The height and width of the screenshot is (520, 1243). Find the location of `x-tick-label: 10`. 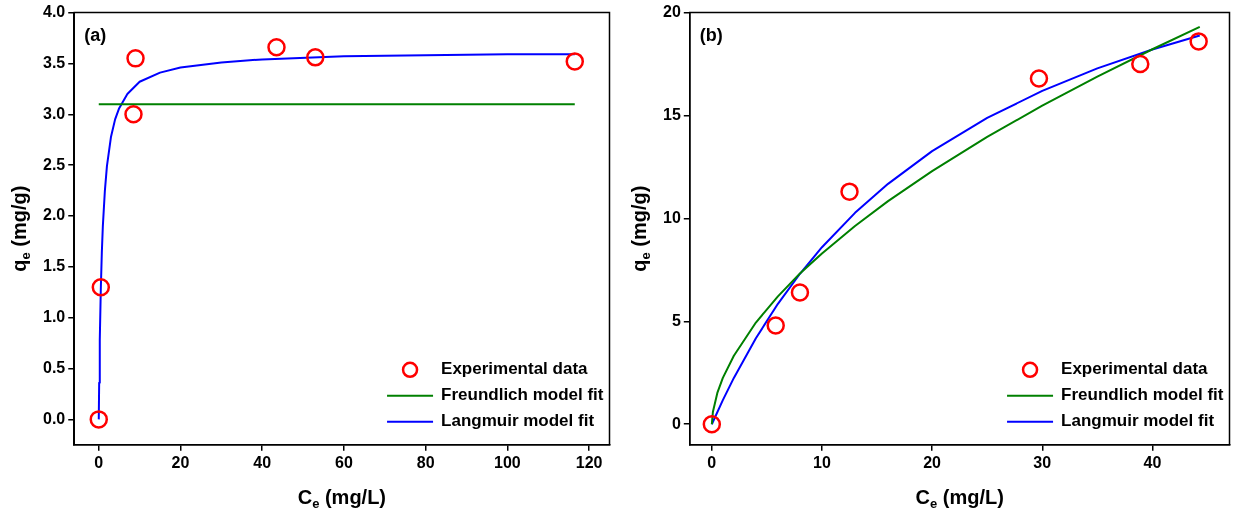

x-tick-label: 10 is located at coordinates (822, 462).